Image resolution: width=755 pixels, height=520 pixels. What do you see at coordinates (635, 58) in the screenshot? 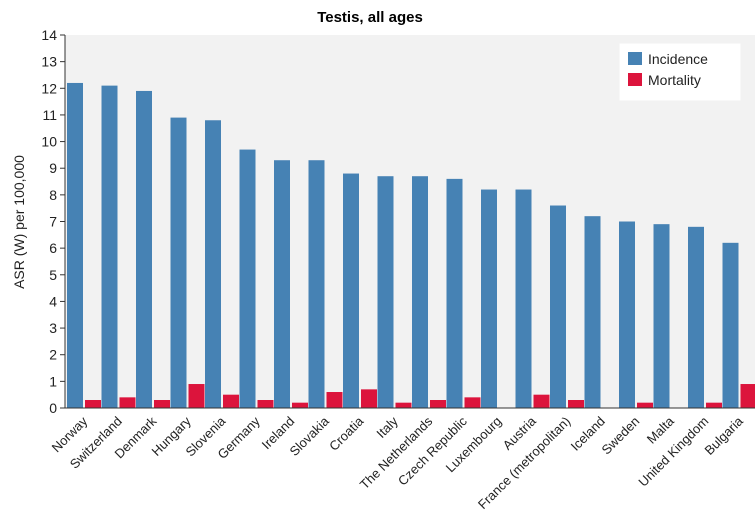
I see `legend-swatch-incidence` at bounding box center [635, 58].